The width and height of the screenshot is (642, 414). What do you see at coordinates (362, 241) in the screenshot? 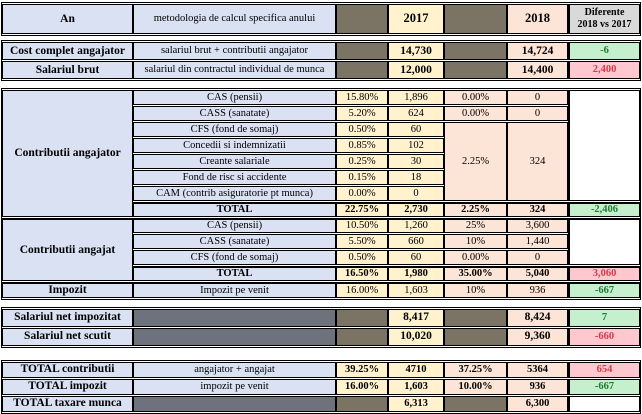
I see `pct-2017-cell: 5.50%` at bounding box center [362, 241].